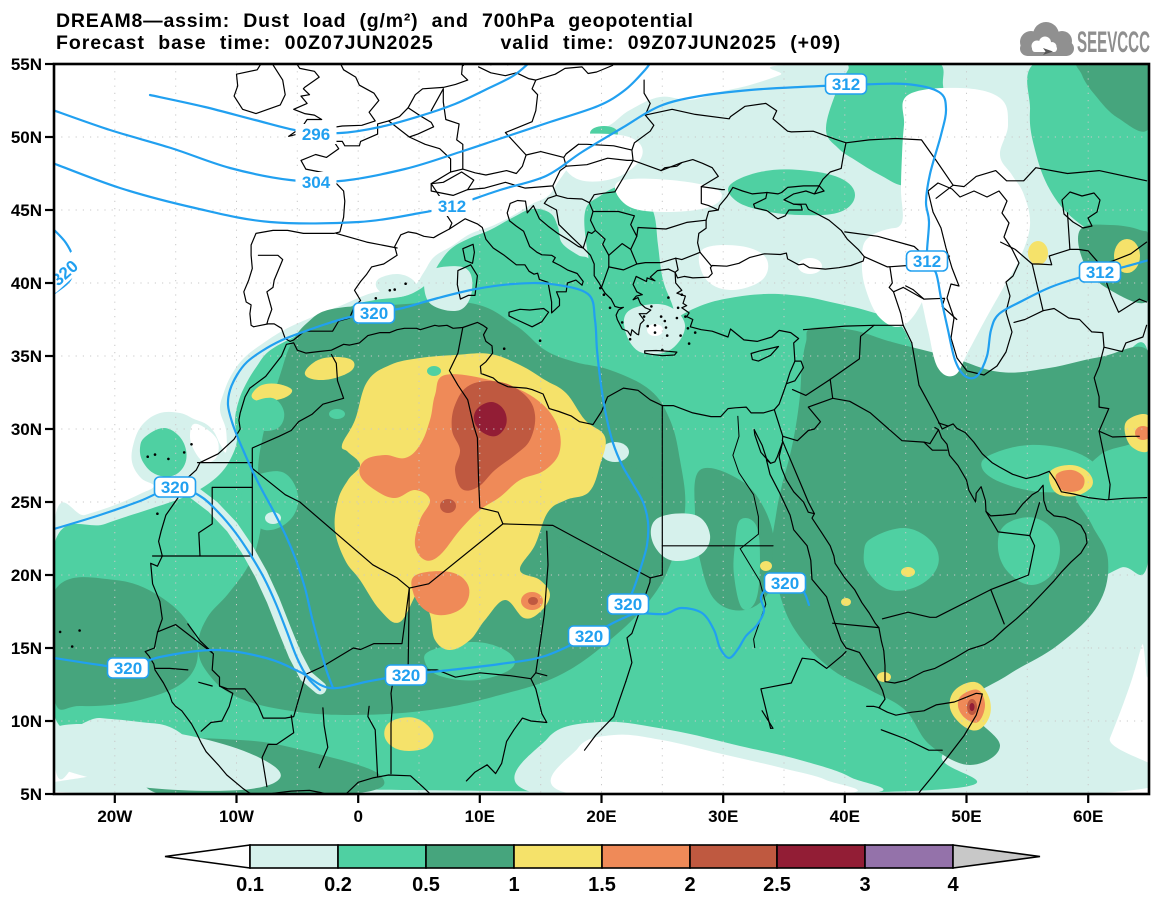  I want to click on svg-text: 0.2, so click(338, 885).